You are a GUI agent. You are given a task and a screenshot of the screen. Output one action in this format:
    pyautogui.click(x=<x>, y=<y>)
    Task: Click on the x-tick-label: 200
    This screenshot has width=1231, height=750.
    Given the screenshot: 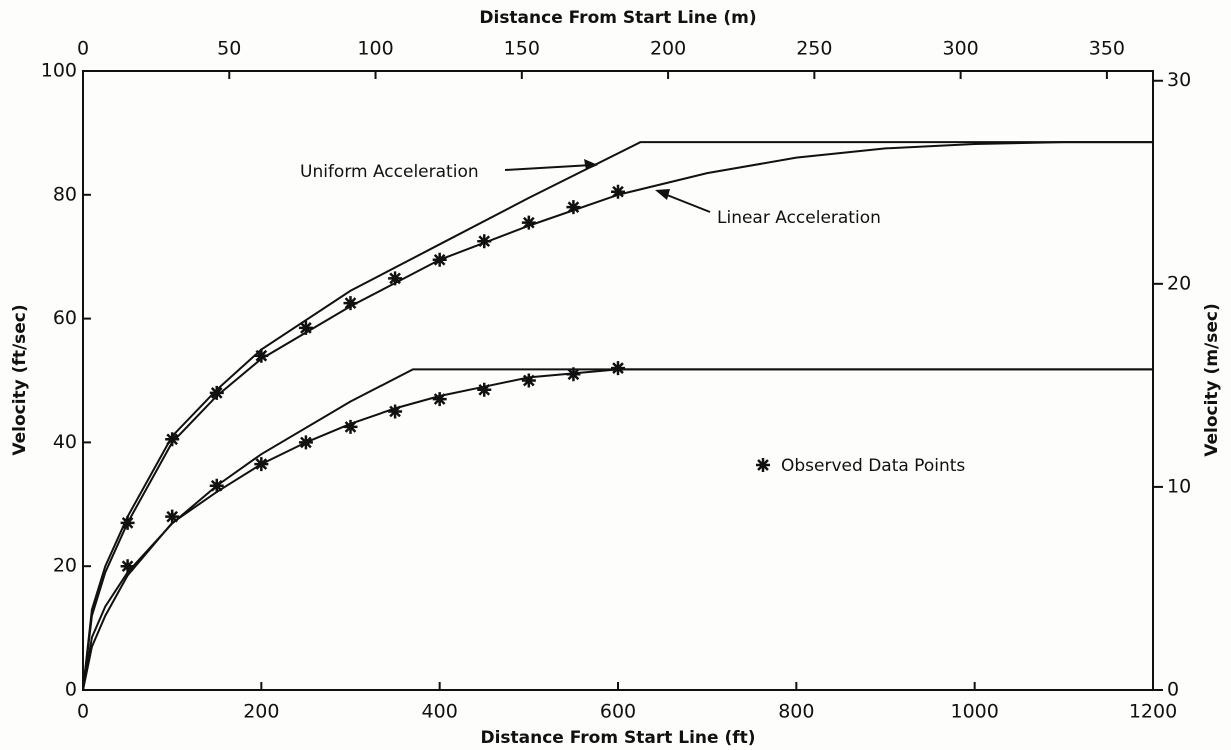 What is the action you would take?
    pyautogui.click(x=261, y=712)
    